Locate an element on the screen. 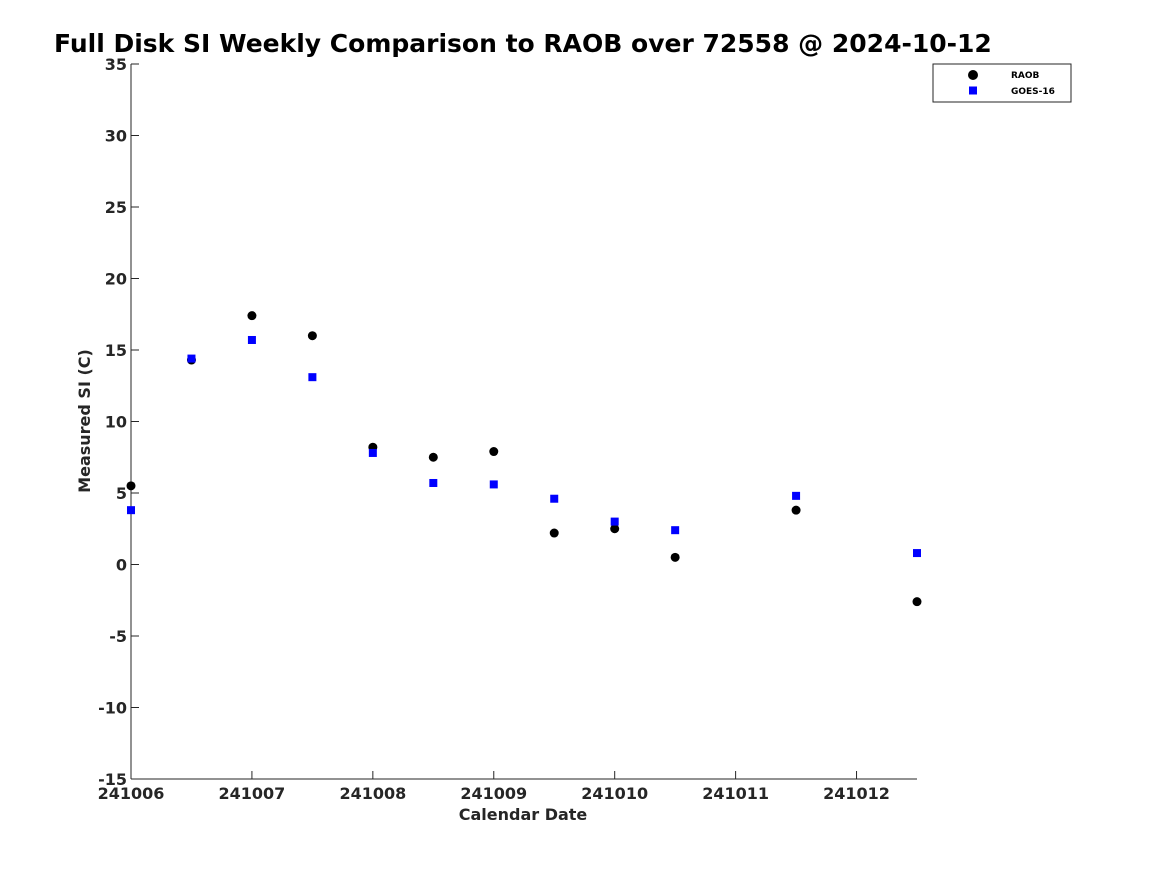  y-tick-label: -15 is located at coordinates (112, 779).